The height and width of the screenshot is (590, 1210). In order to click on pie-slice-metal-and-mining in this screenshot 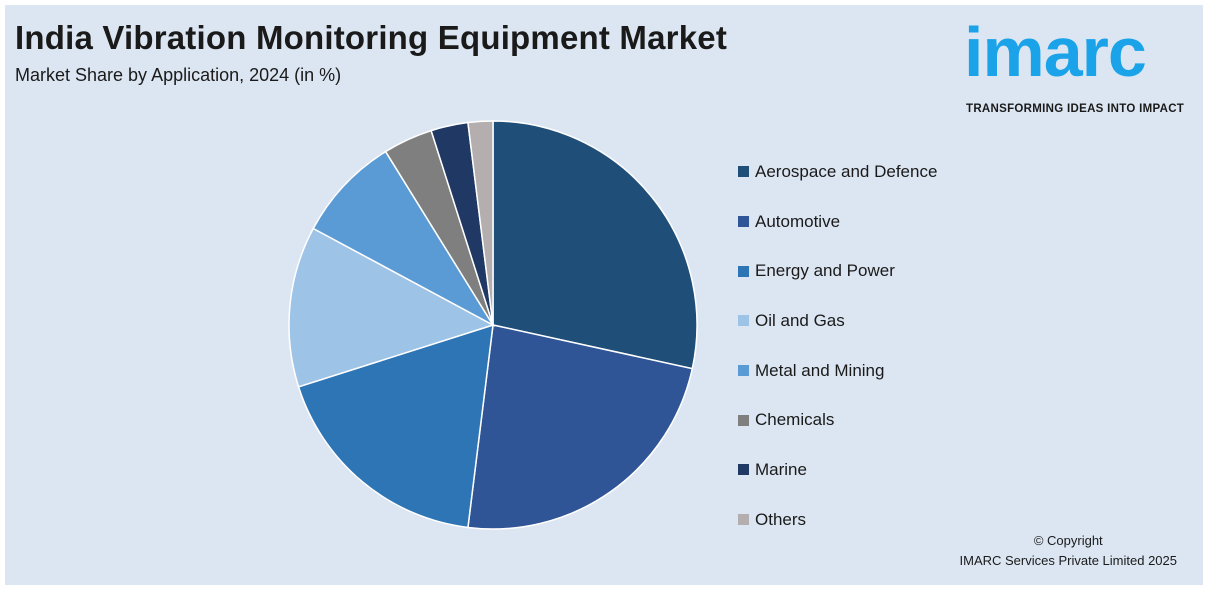, I will do `click(404, 238)`.